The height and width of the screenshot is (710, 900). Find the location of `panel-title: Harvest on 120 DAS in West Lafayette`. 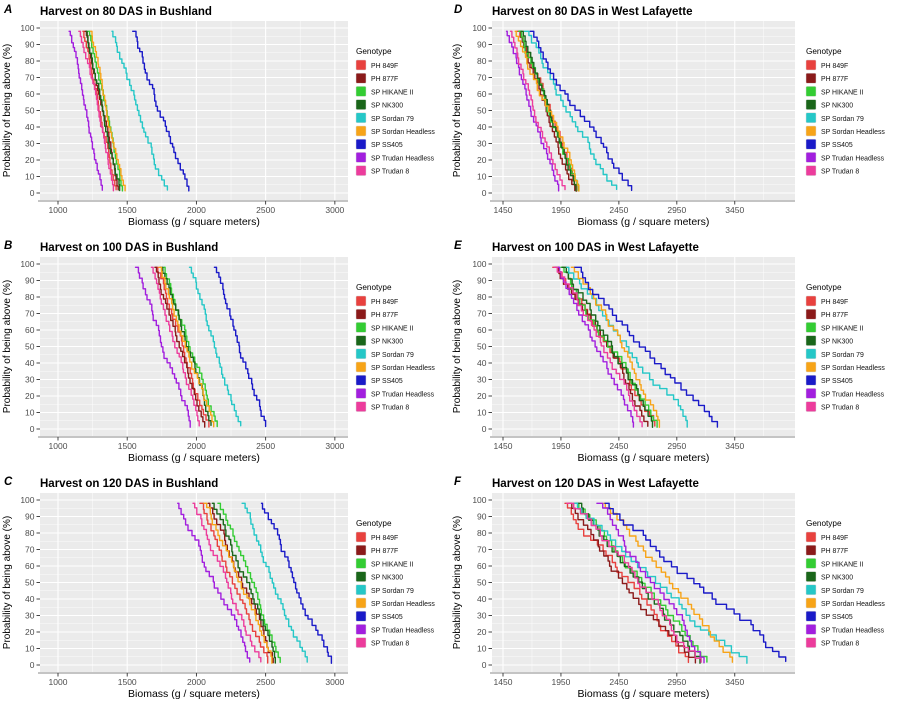

panel-title: Harvest on 120 DAS in West Lafayette is located at coordinates (595, 484).